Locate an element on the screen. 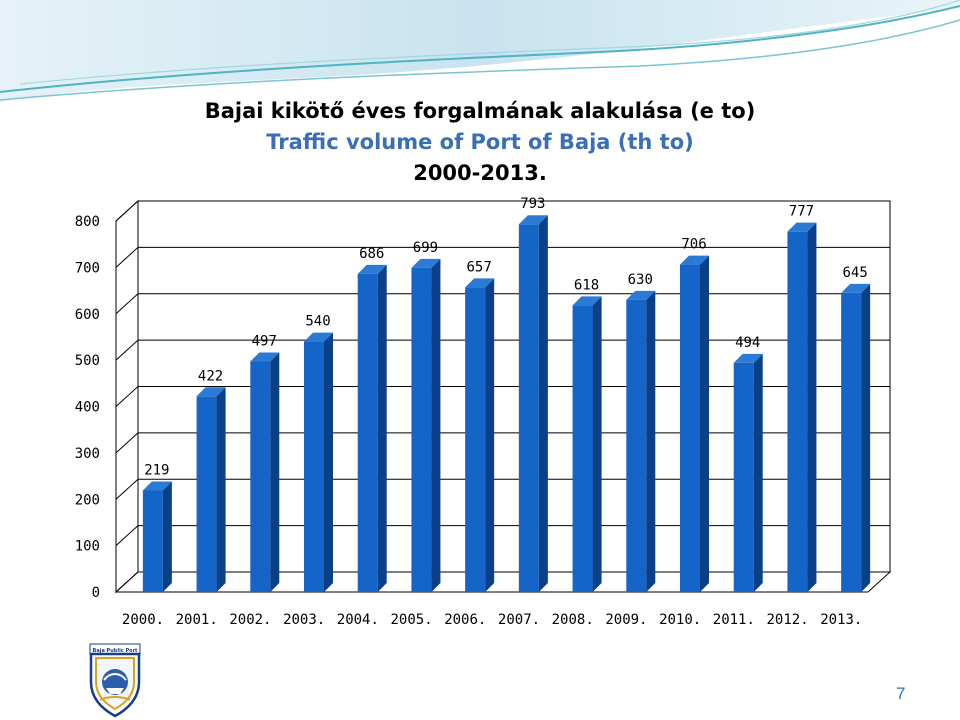 The image size is (960, 720). gridline is located at coordinates (502, 211).